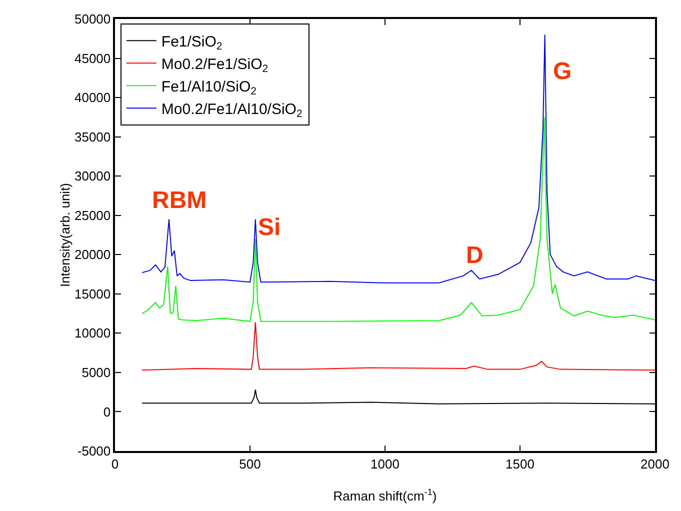 The height and width of the screenshot is (511, 681). I want to click on line-series, so click(398, 346).